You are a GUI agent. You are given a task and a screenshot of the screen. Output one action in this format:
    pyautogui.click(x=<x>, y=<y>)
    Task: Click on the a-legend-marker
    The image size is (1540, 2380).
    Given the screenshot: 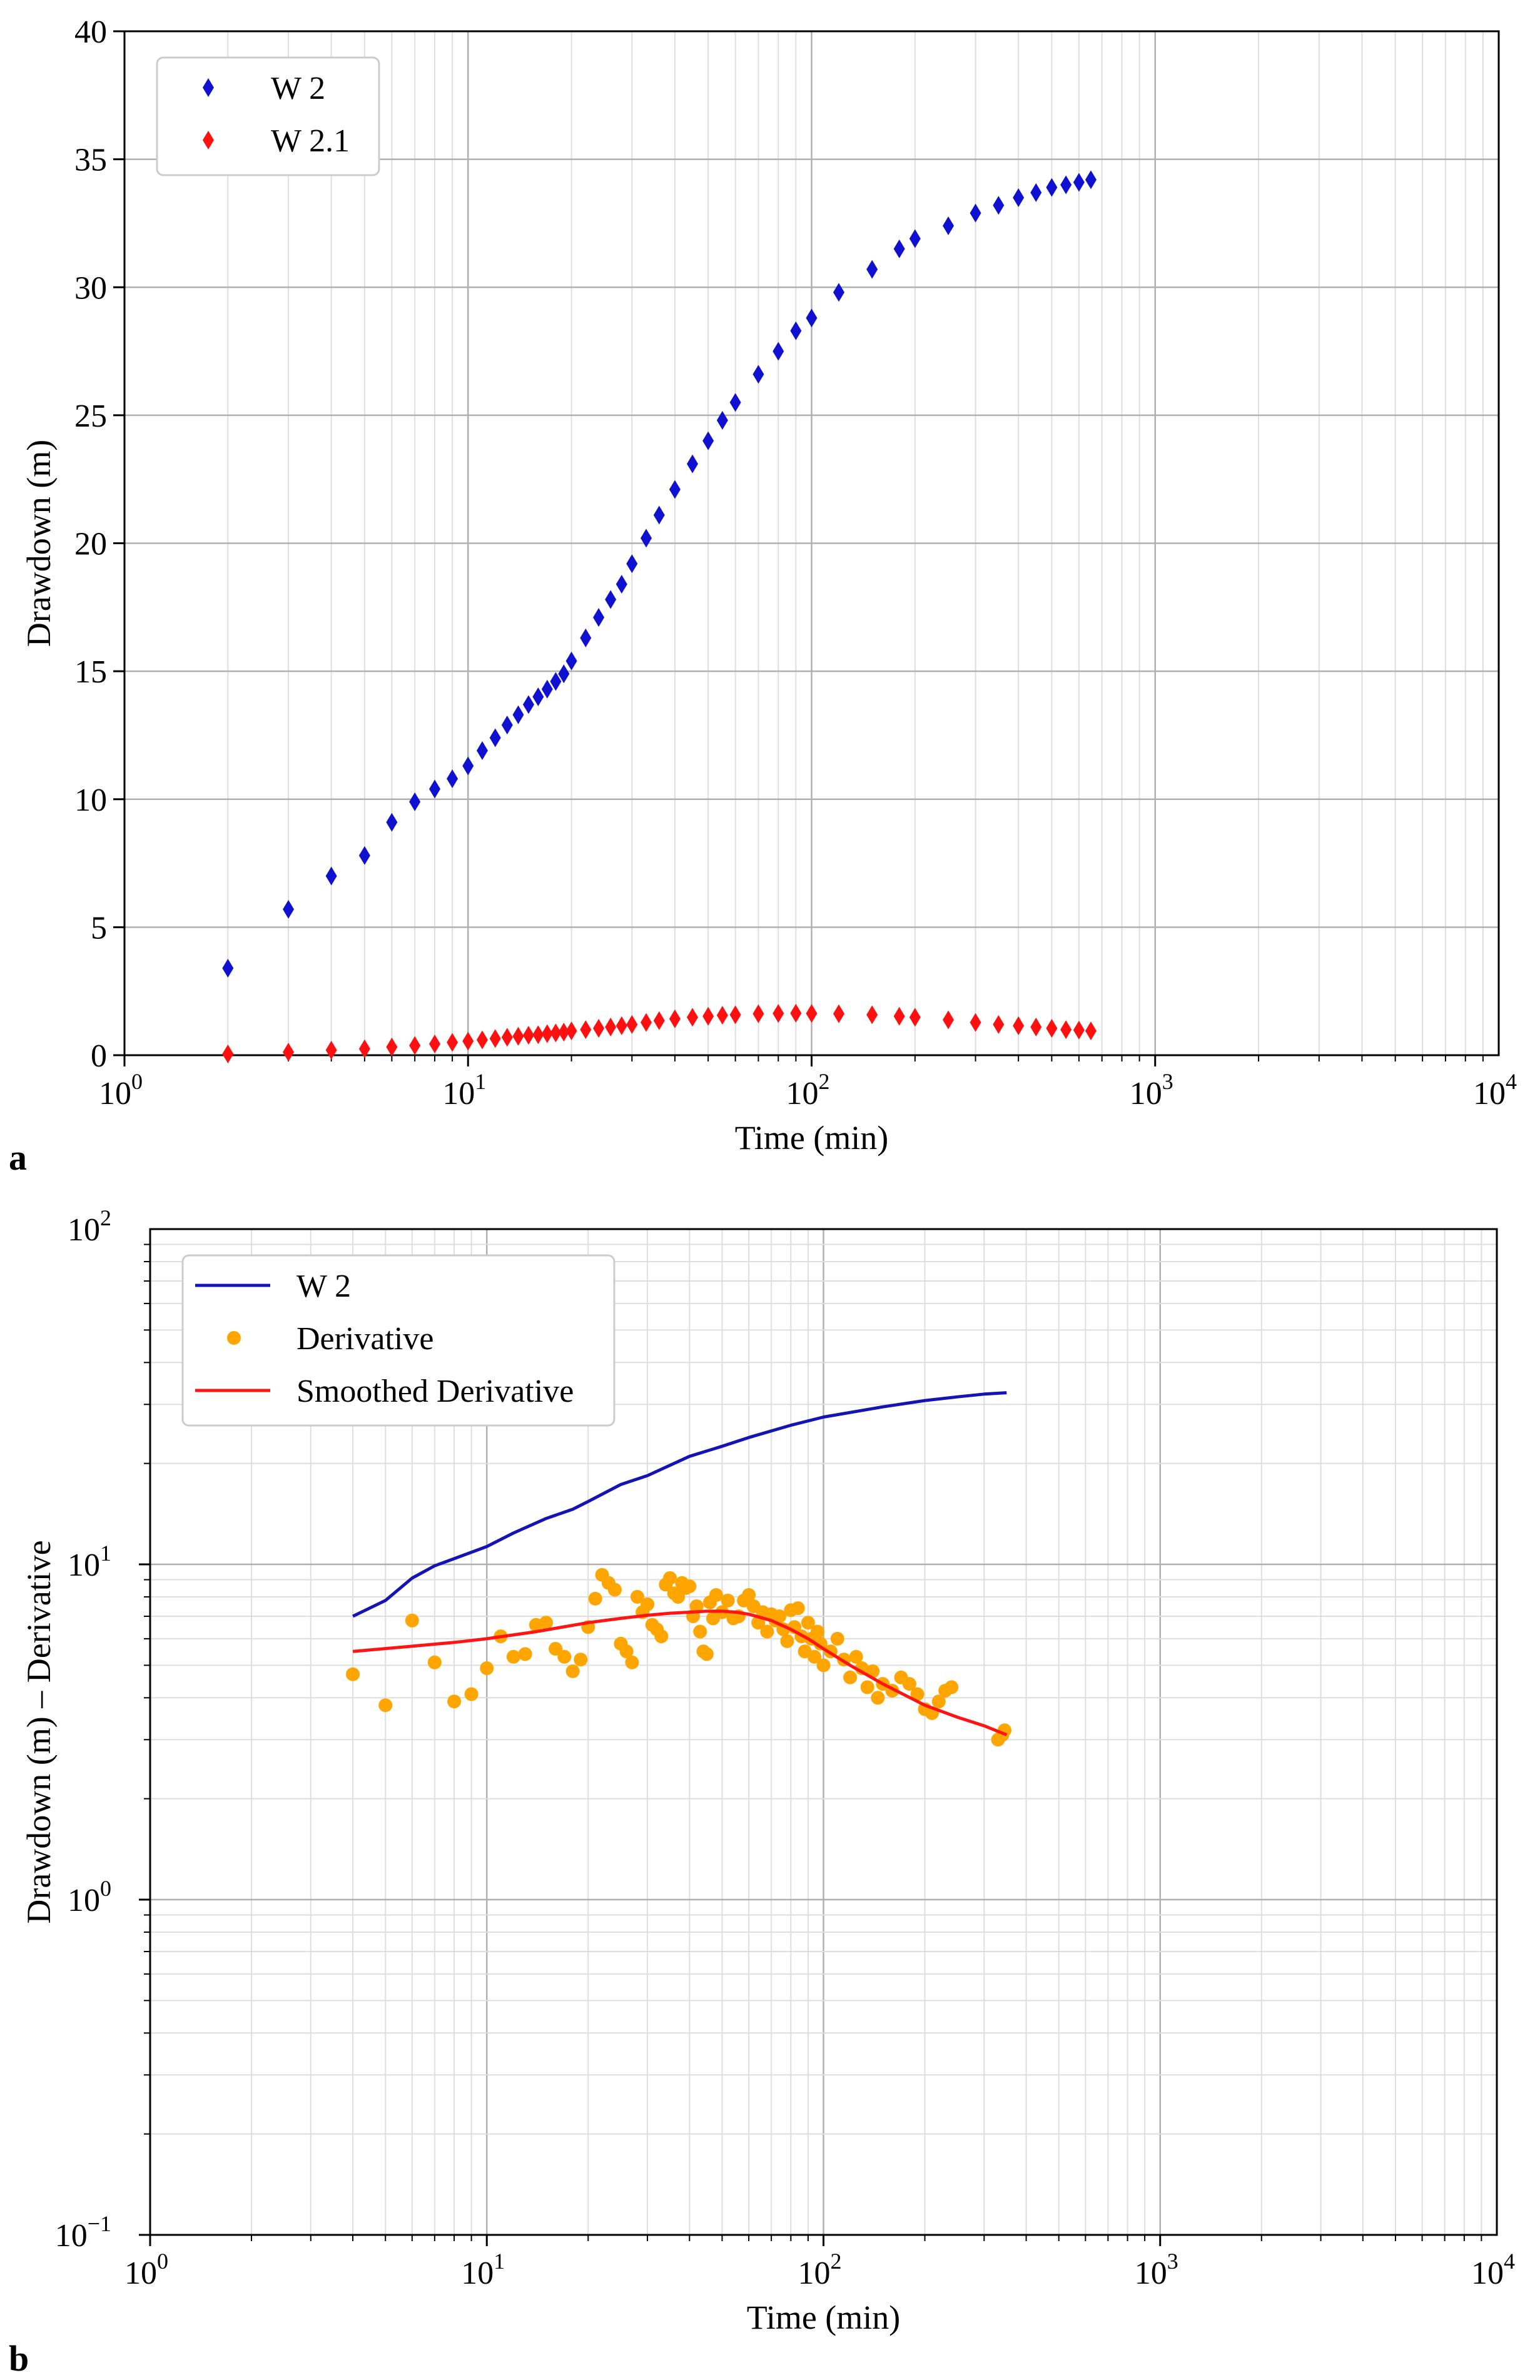 What is the action you would take?
    pyautogui.click(x=209, y=140)
    